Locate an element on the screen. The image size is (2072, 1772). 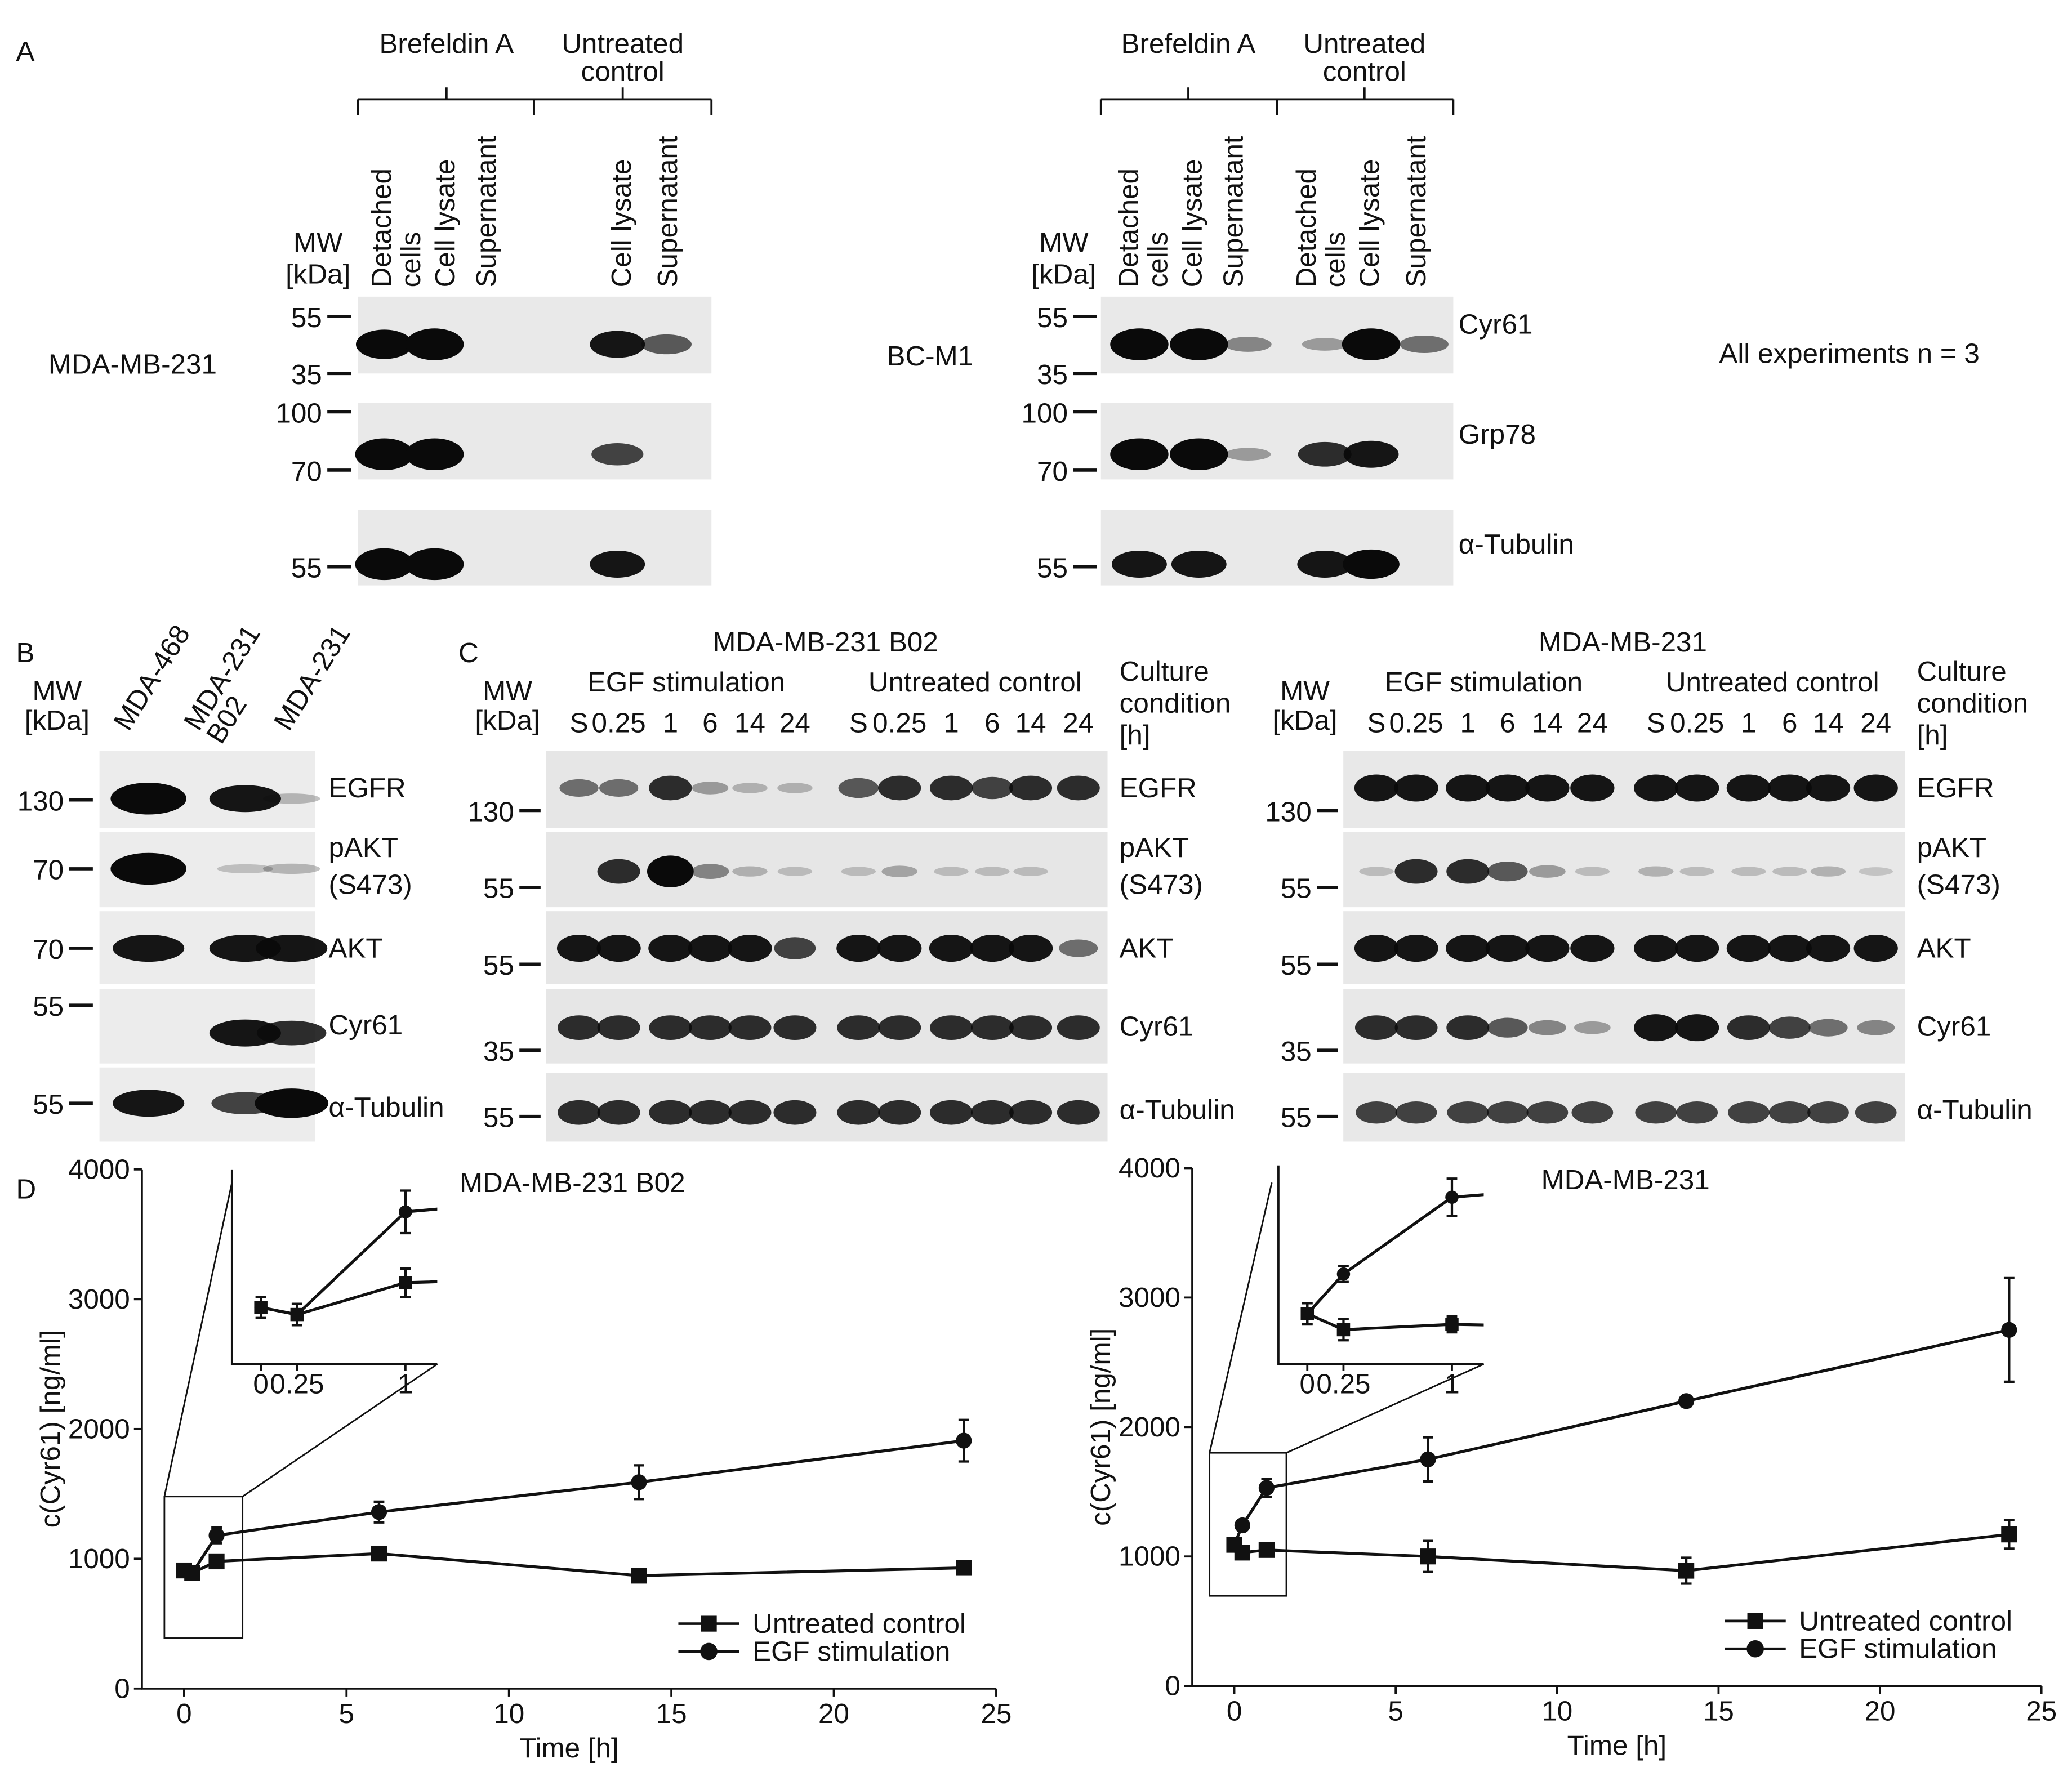
culture-label: condition is located at coordinates (1175, 703).